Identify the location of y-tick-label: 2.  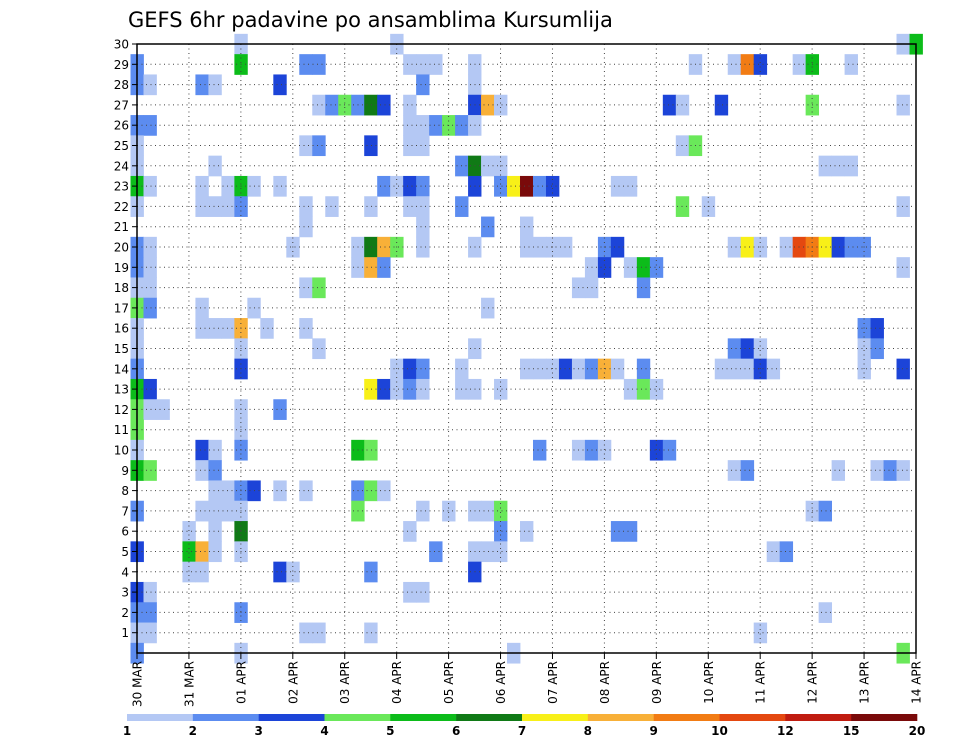
(125, 613).